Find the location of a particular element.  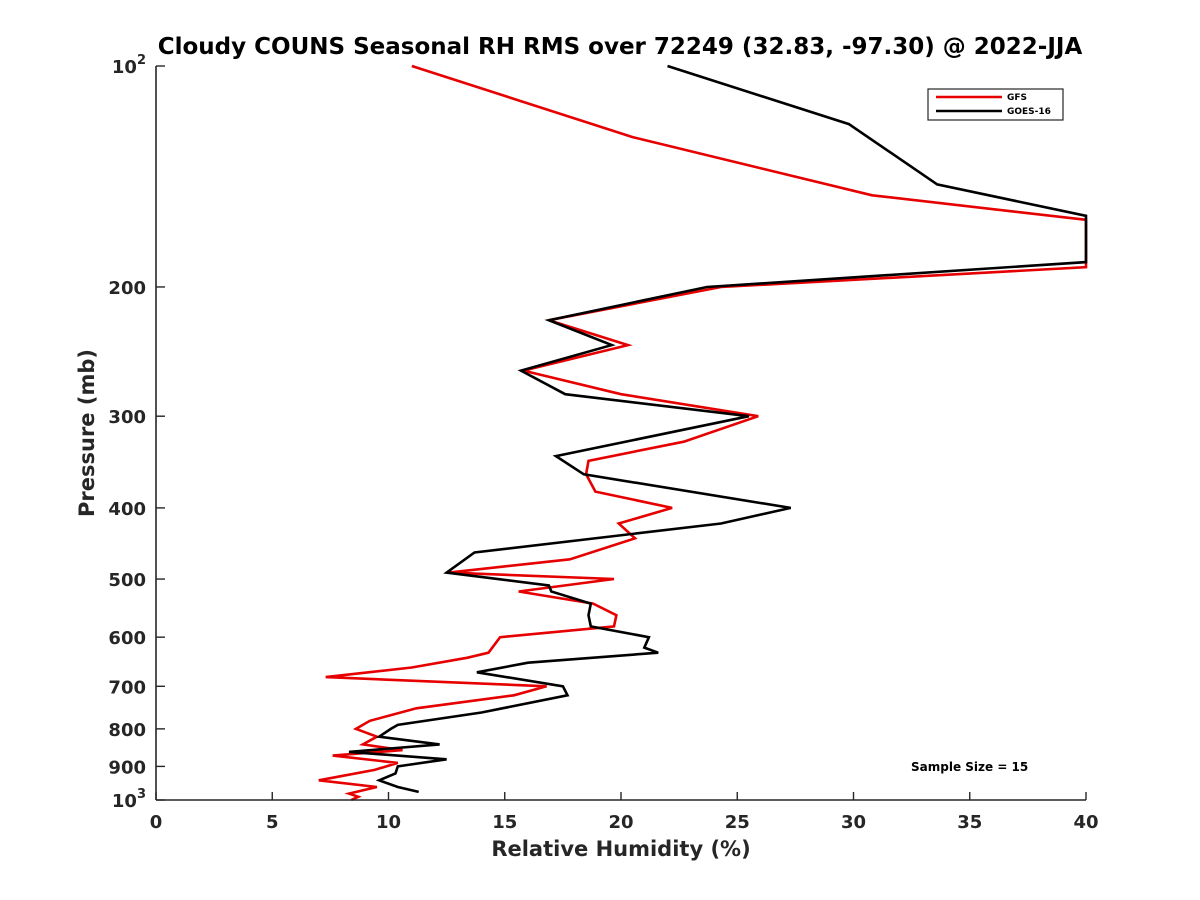

legend-label-goes16: GOES-16 is located at coordinates (1029, 112).